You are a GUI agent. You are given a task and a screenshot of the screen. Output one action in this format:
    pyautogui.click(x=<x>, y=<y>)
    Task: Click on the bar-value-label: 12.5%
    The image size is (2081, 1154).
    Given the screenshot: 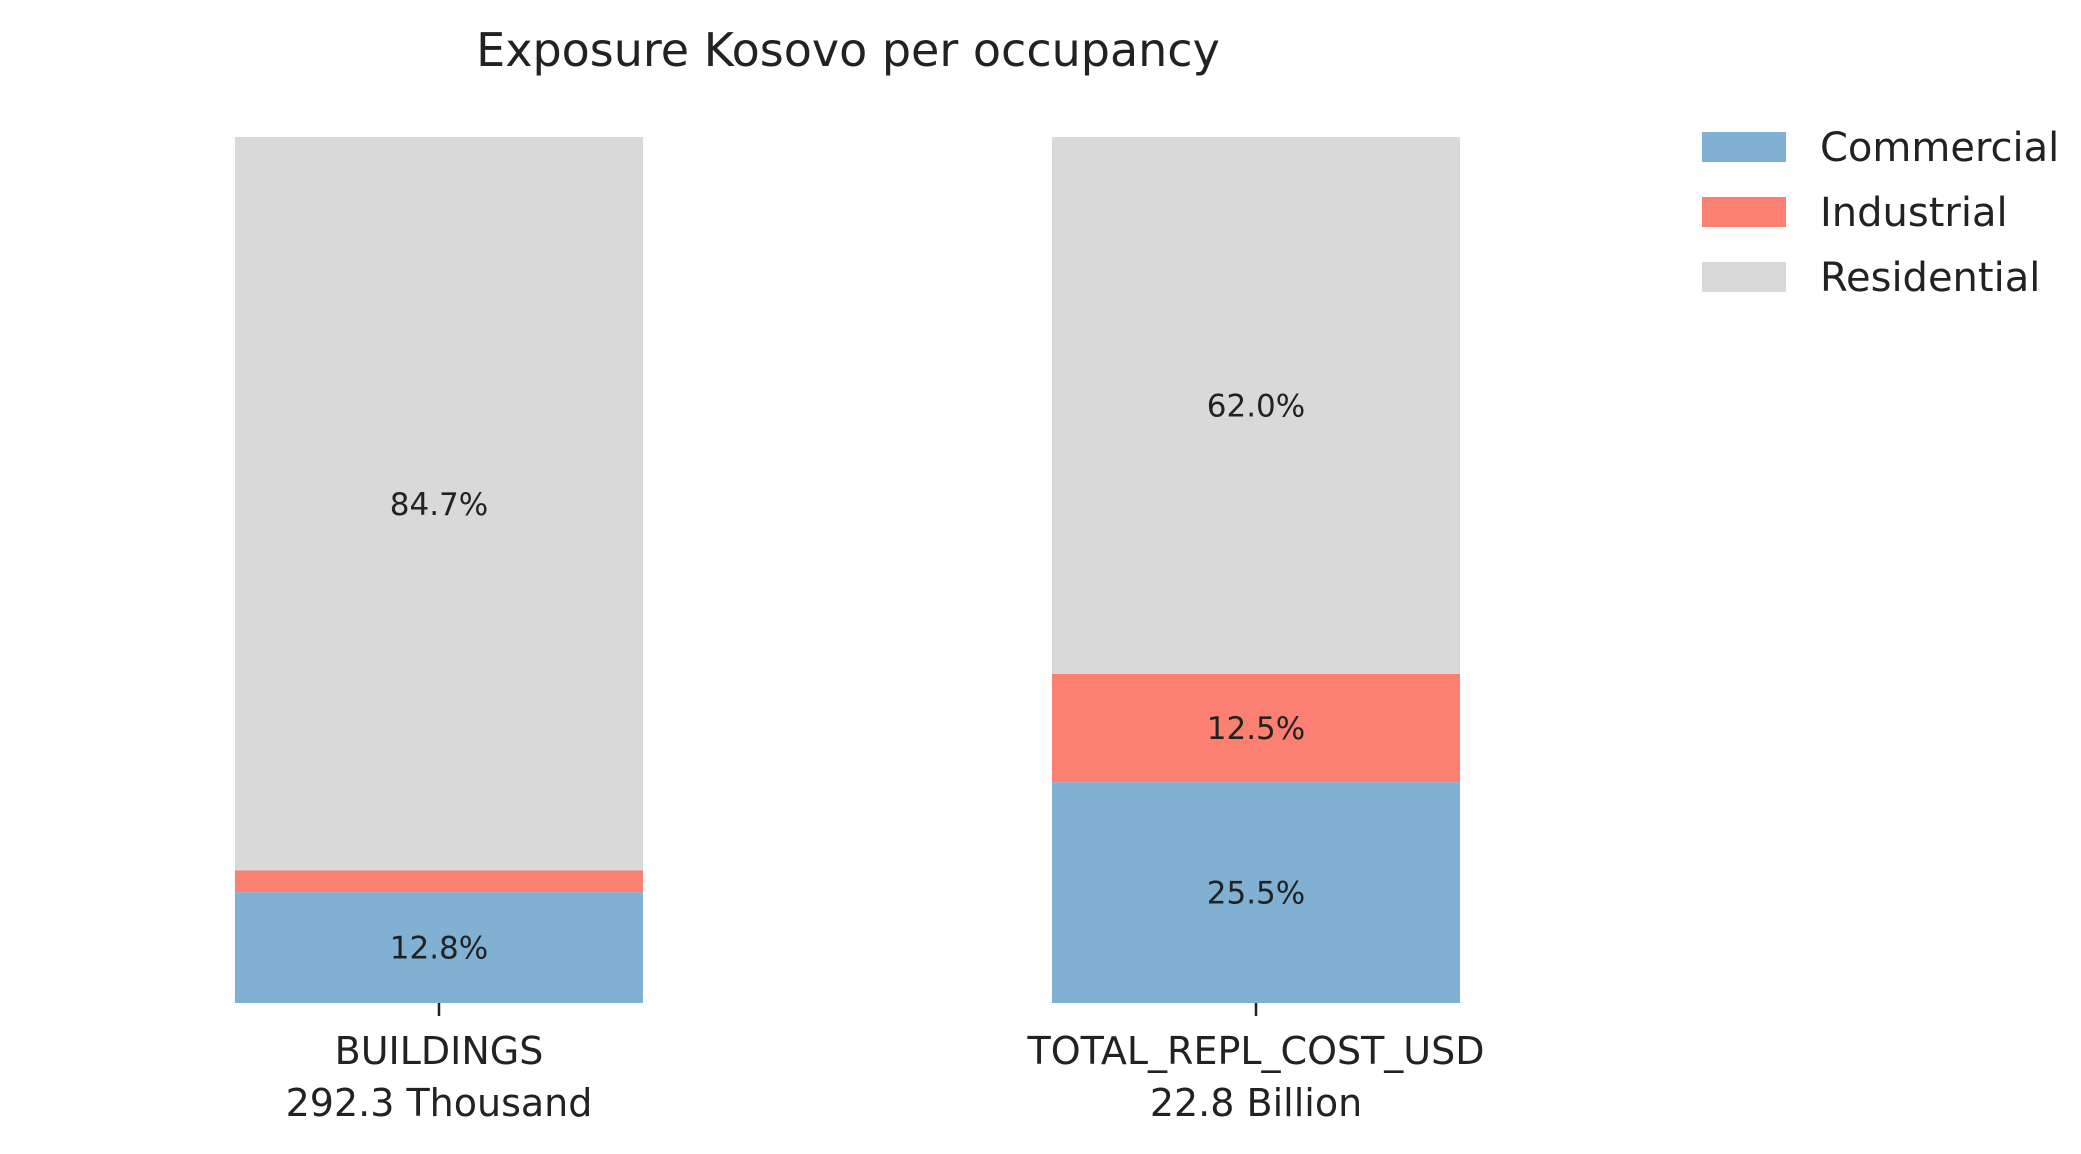 What is the action you would take?
    pyautogui.click(x=1256, y=729)
    